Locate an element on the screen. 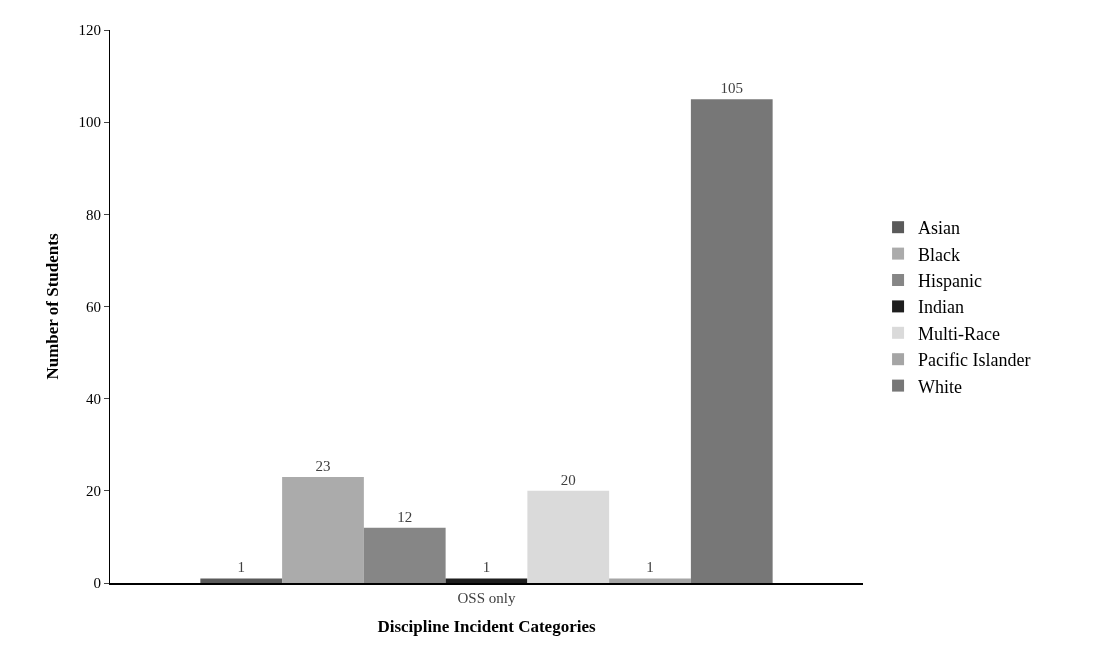  data-label: 12 is located at coordinates (405, 516).